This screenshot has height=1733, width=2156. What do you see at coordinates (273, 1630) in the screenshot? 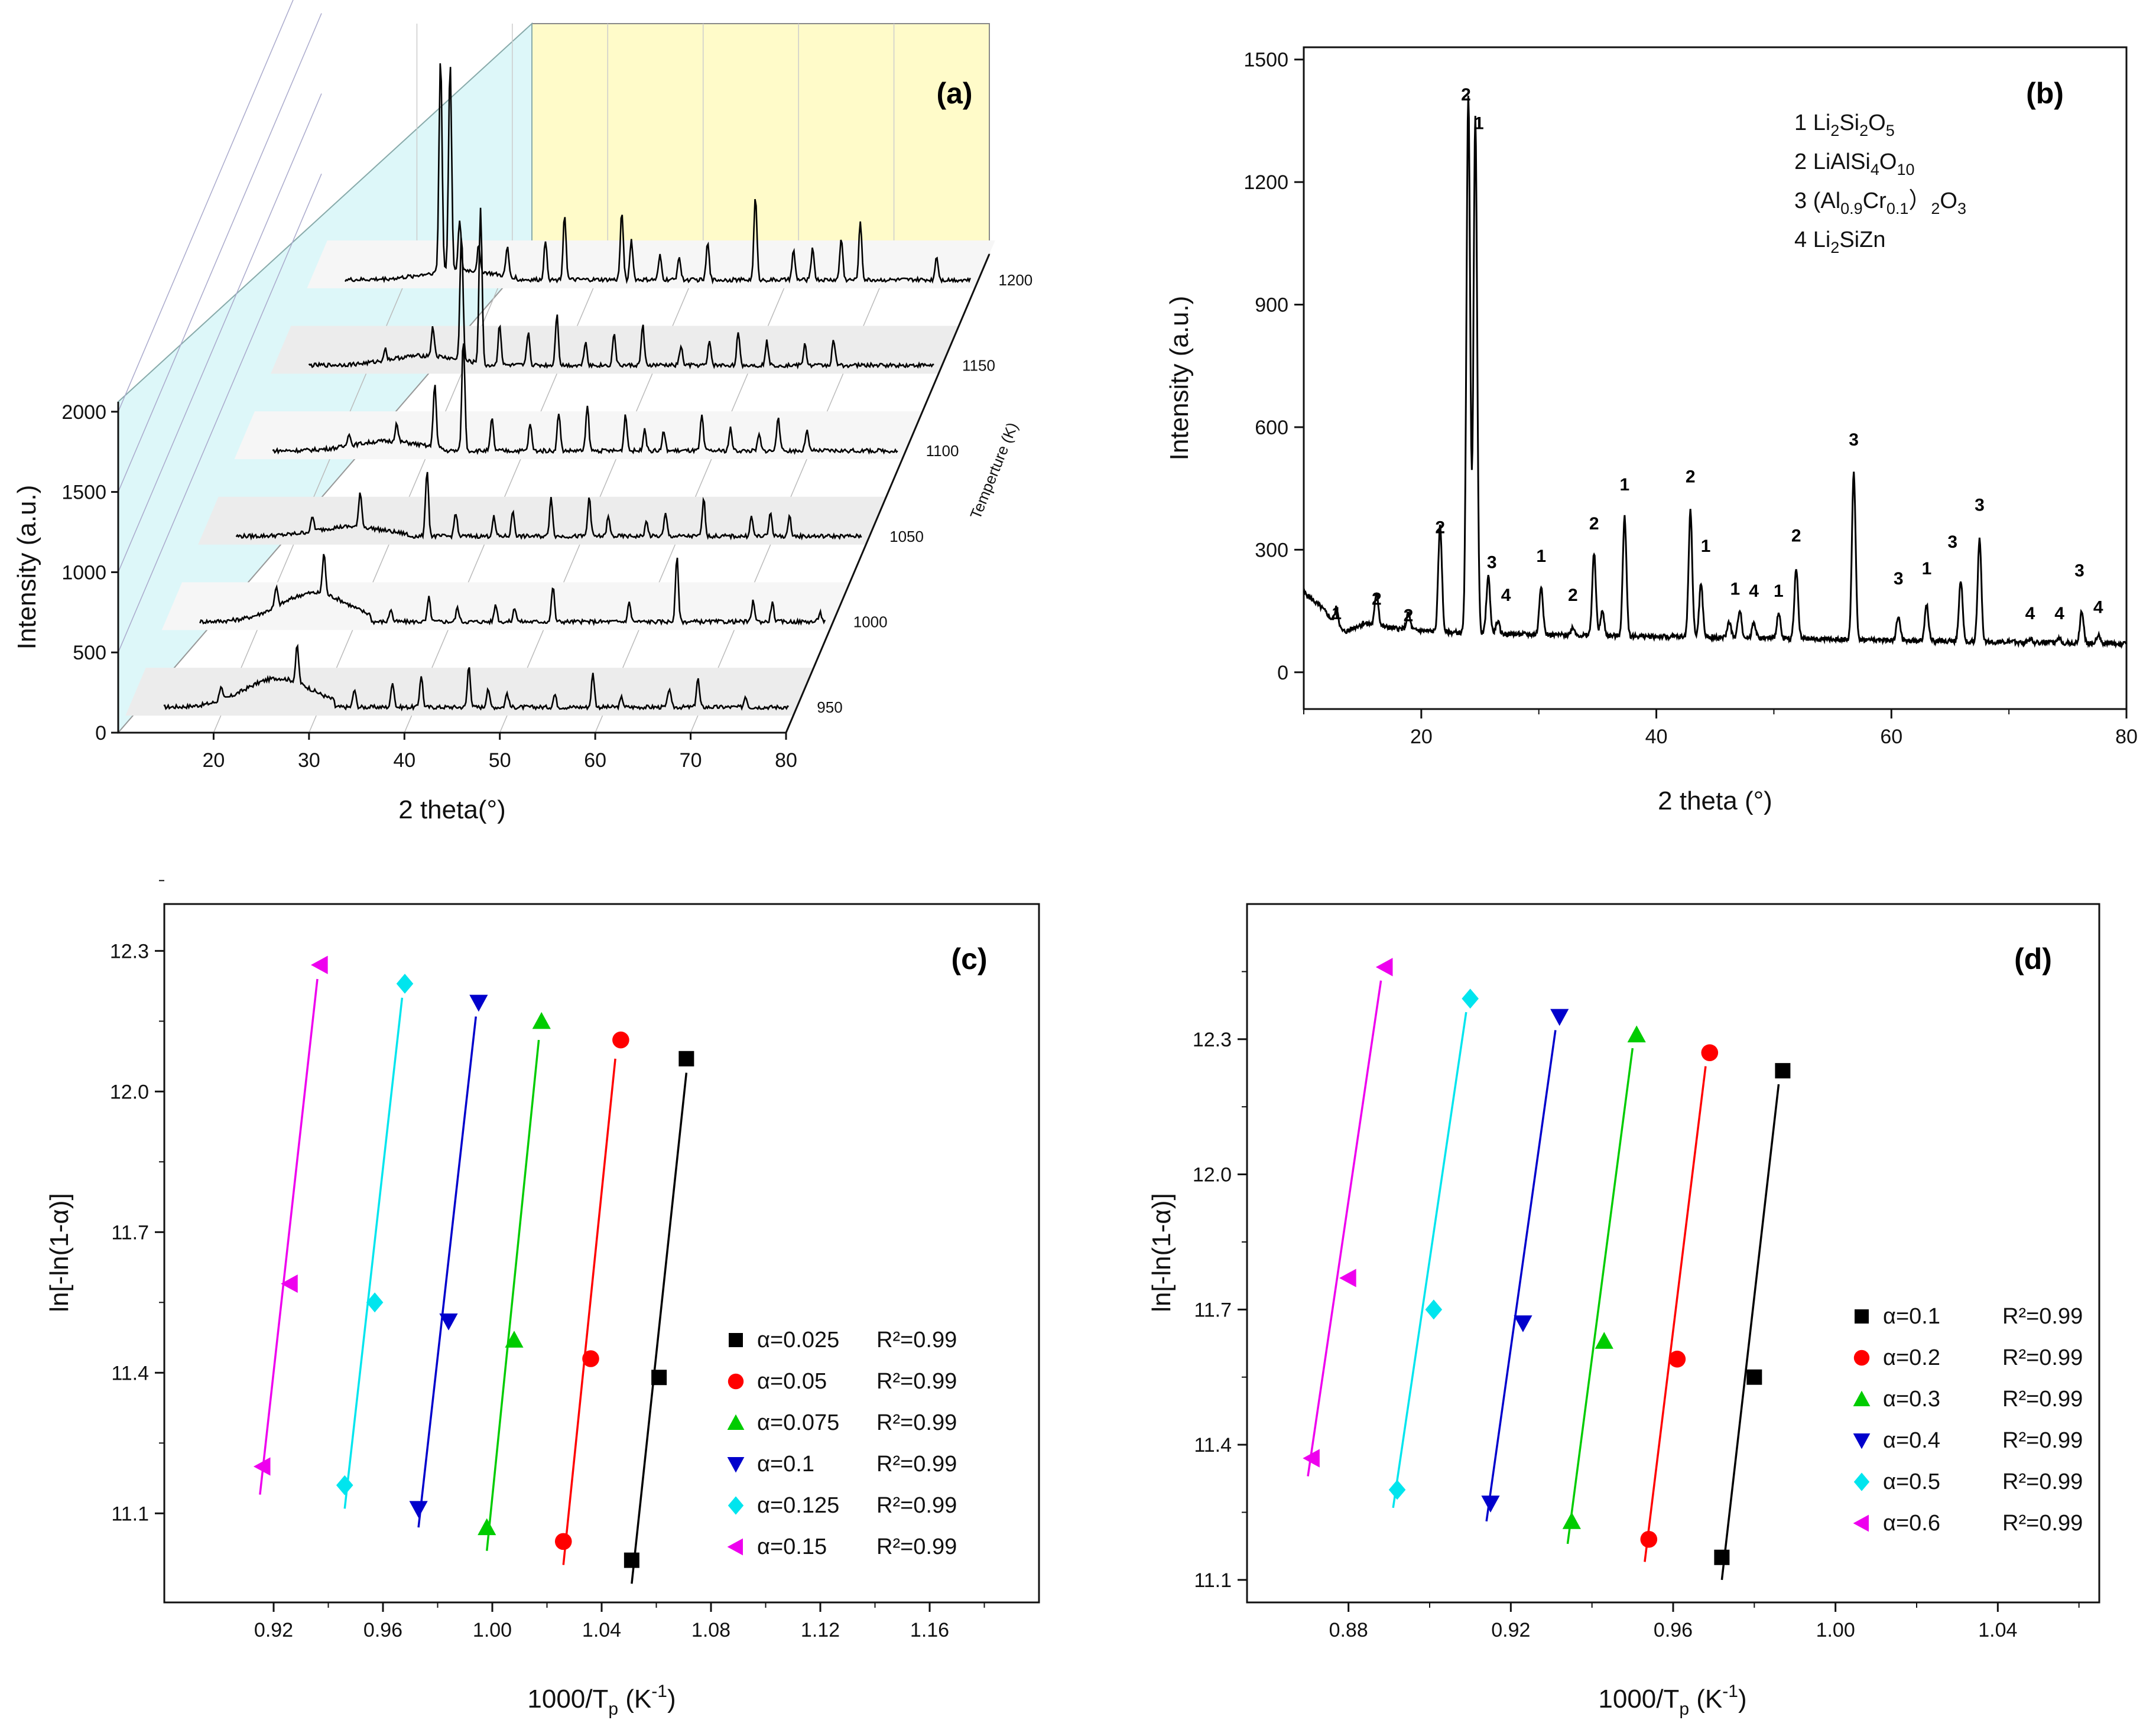
I see `c-x-tick-label: 0.92` at bounding box center [273, 1630].